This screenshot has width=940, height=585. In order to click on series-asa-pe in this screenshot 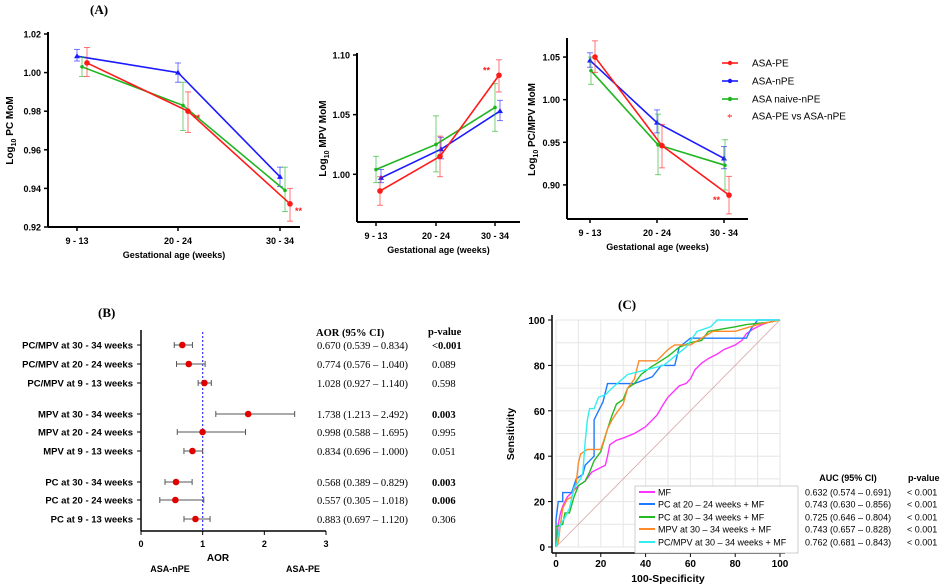, I will do `click(662, 127)`.